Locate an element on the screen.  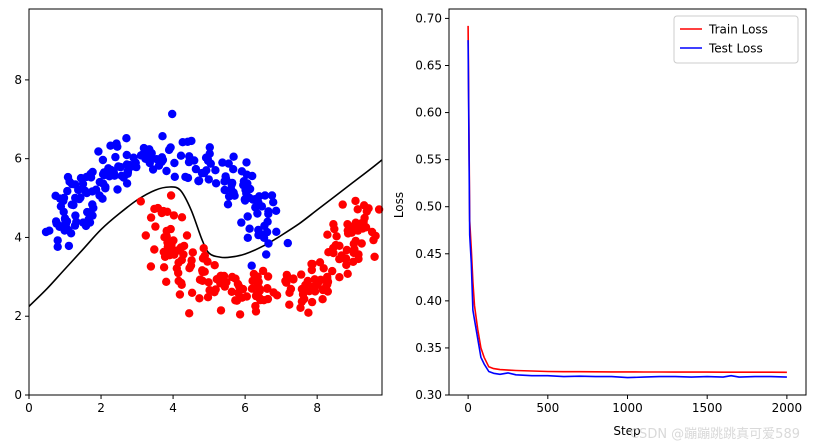
class-b-points is located at coordinates (260, 255).